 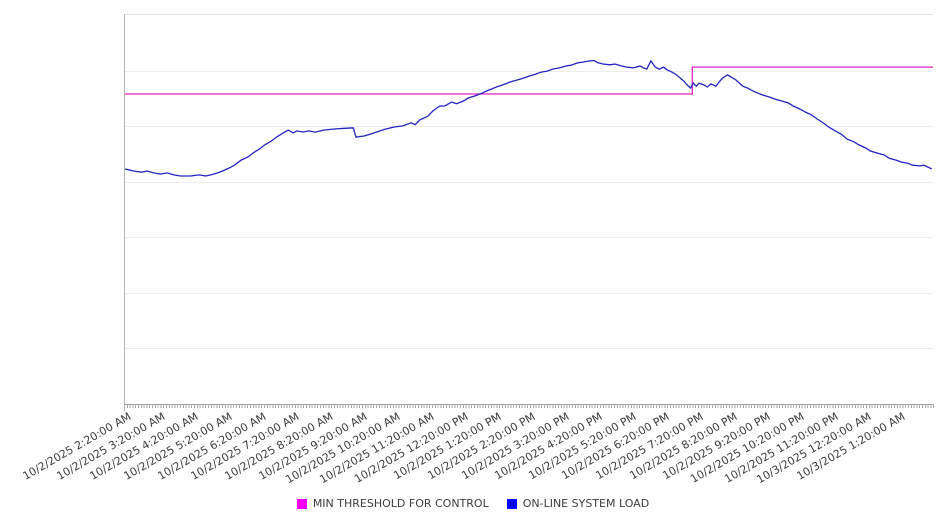 What do you see at coordinates (511, 503) in the screenshot?
I see `legend-swatch-blue` at bounding box center [511, 503].